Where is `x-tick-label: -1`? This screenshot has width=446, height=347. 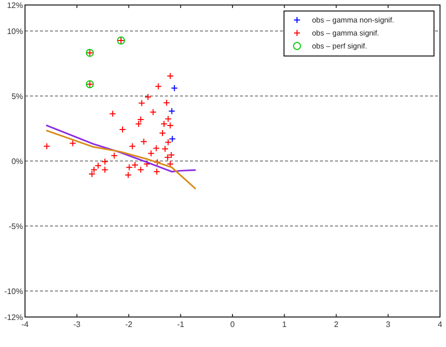 x-tick-label: -1 is located at coordinates (181, 324).